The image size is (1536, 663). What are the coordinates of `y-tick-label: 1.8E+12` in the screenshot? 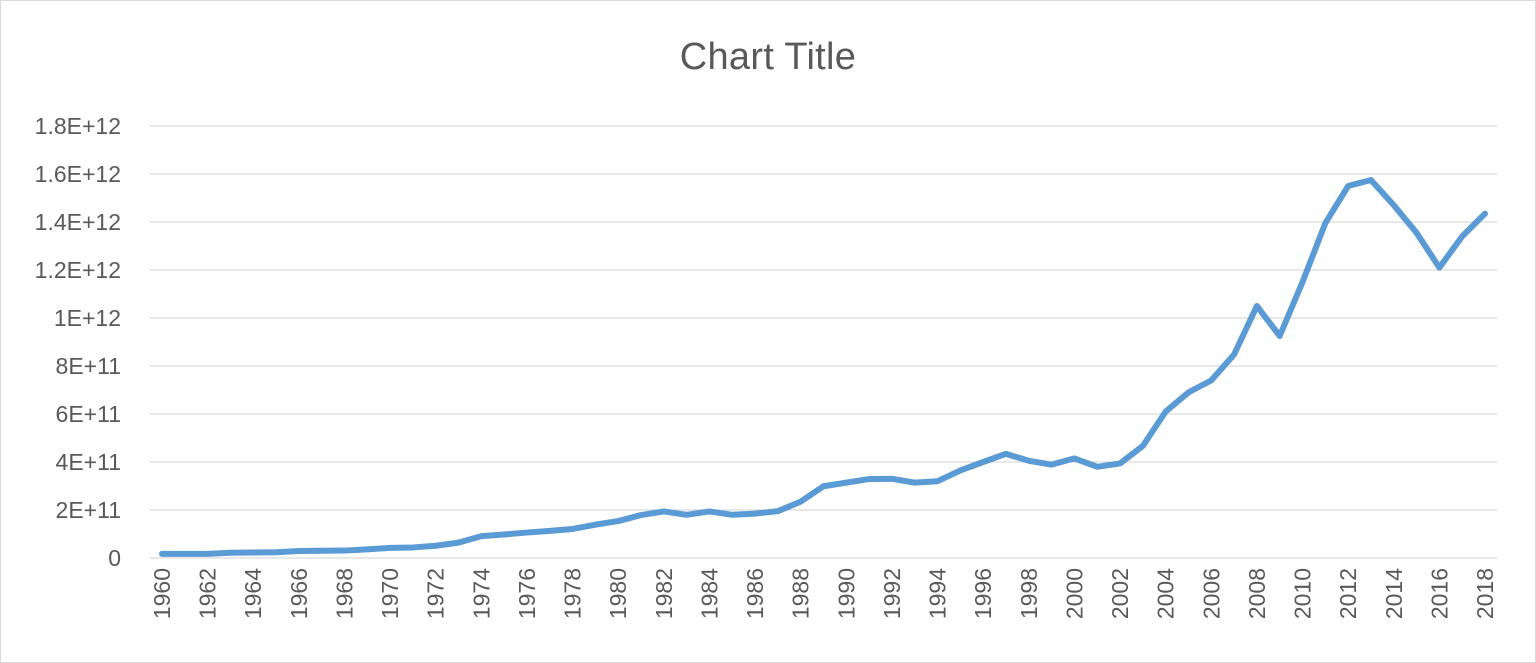 It's located at (78, 126).